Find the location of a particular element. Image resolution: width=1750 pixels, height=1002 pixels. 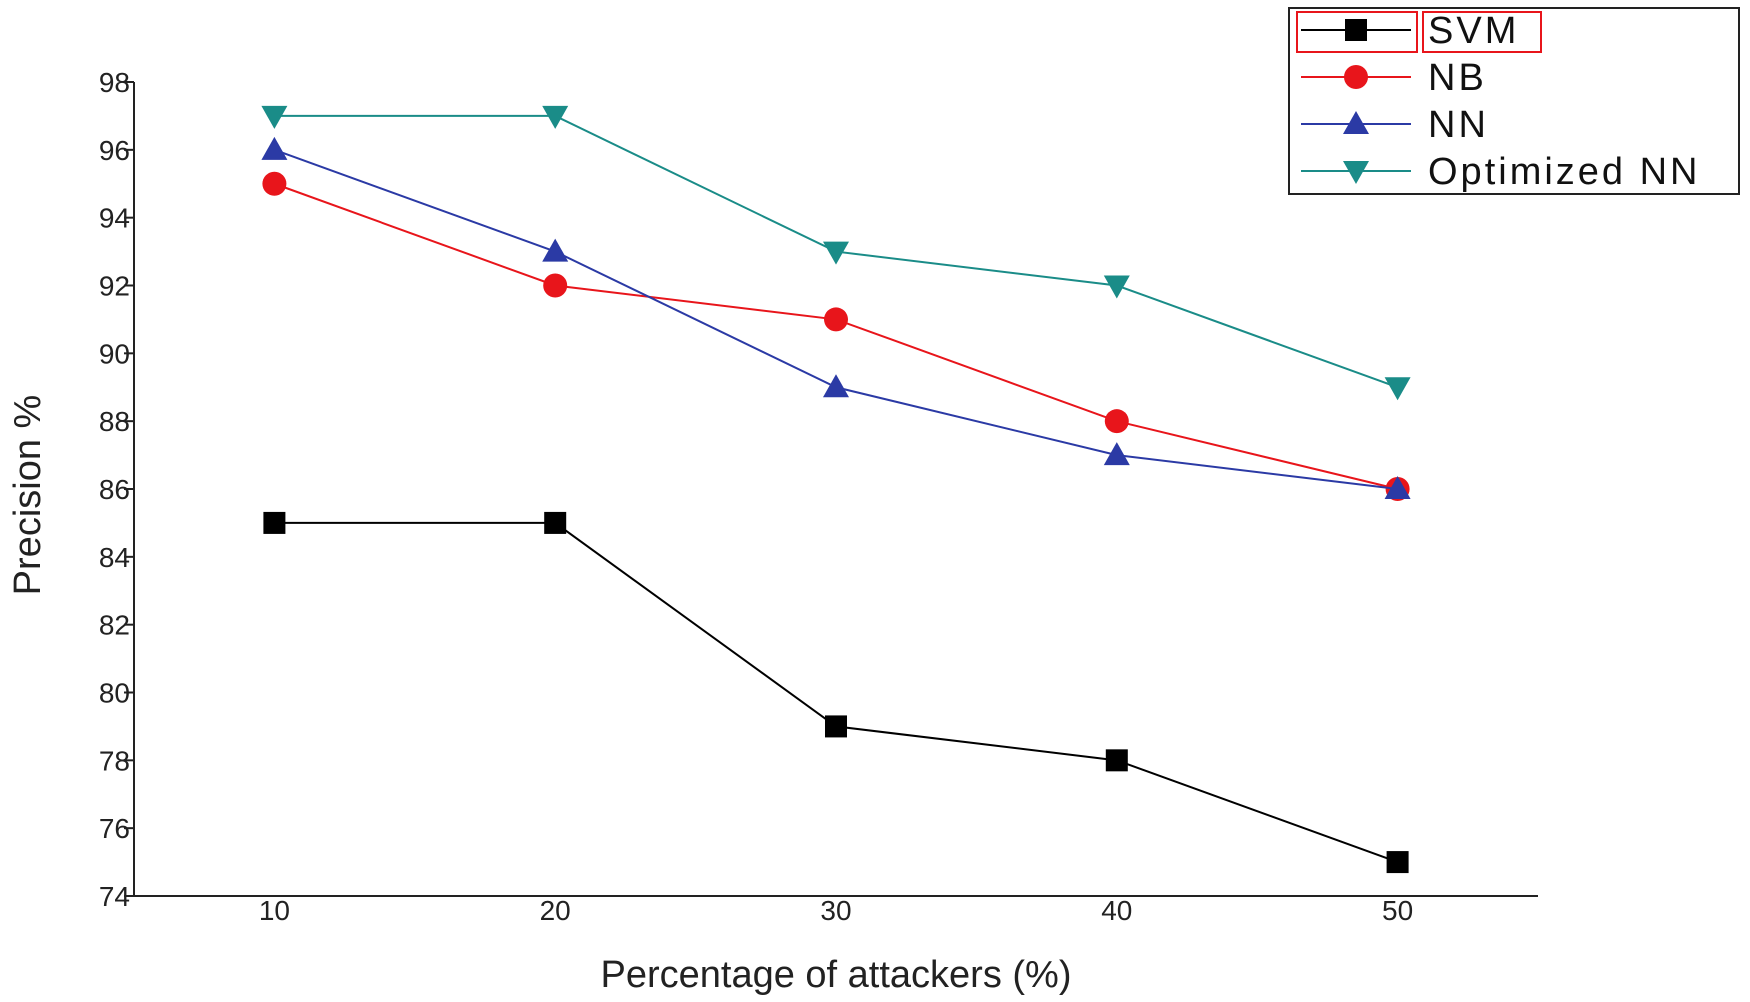

legend-marker-svm is located at coordinates (1356, 30).